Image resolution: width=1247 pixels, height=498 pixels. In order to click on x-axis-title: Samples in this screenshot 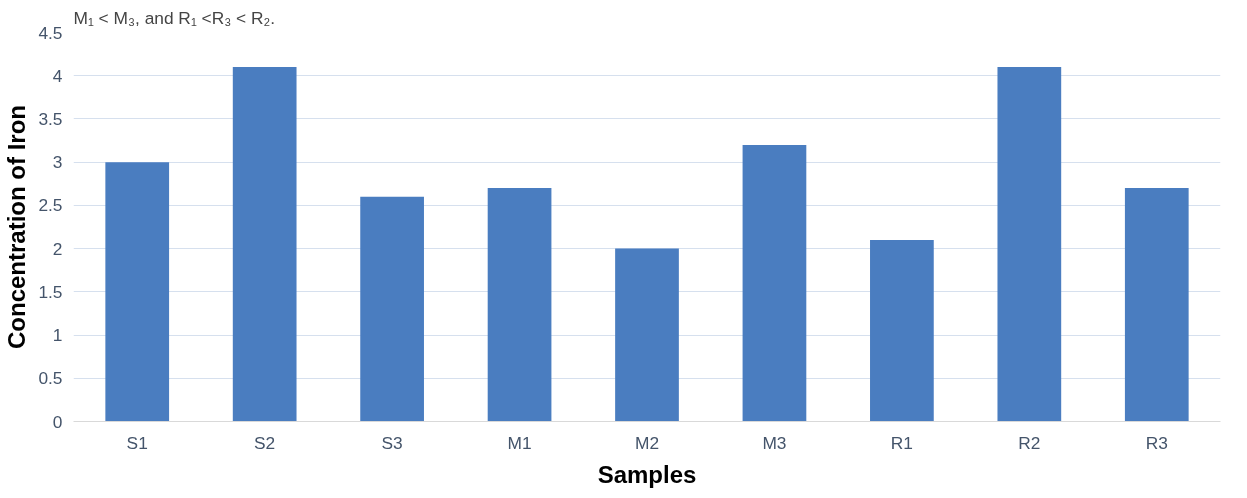, I will do `click(647, 474)`.